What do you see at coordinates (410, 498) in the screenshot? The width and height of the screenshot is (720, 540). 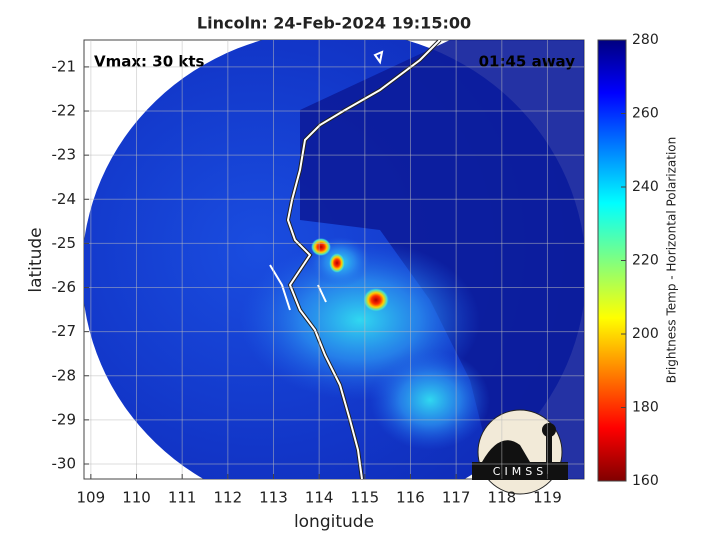 I see `x-tick-label: 116` at bounding box center [410, 498].